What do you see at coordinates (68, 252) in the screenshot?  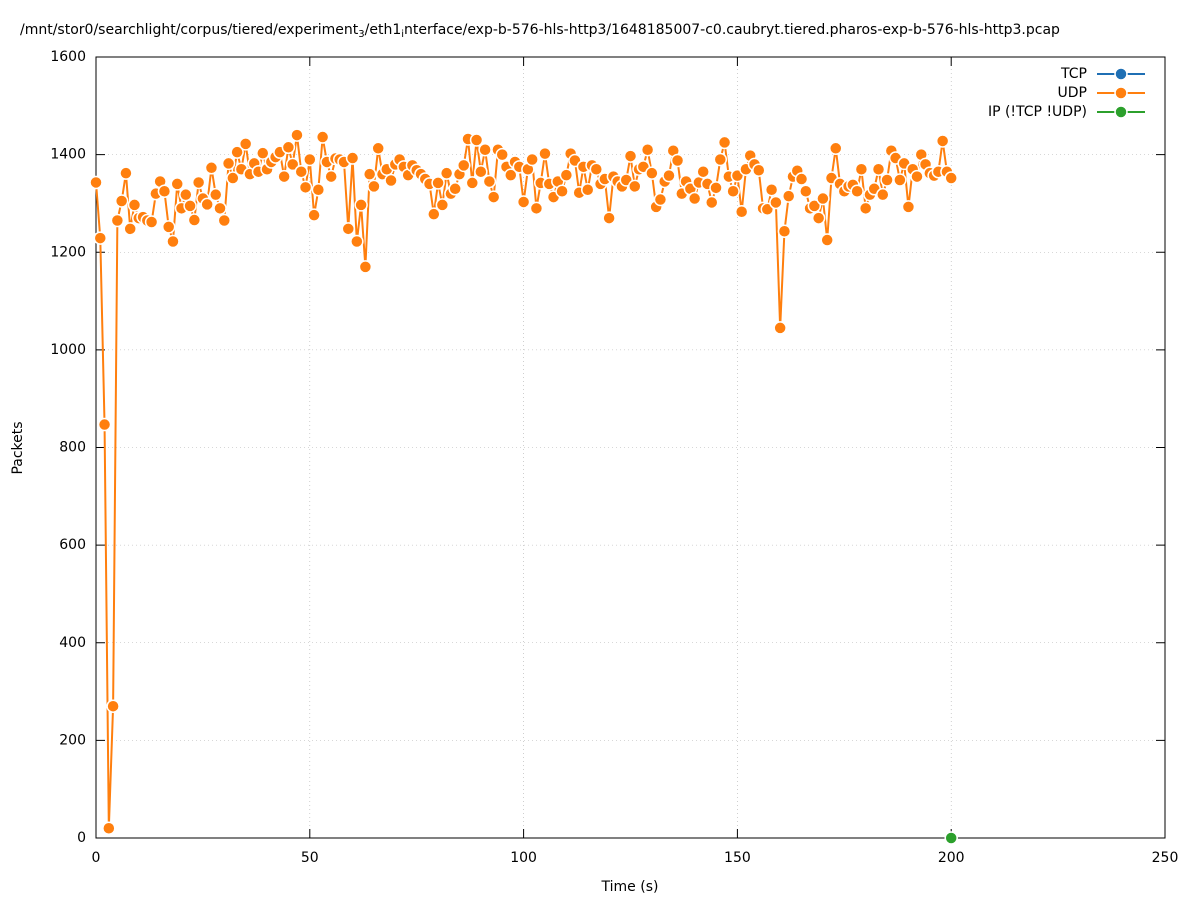 I see `y-tick-label: 1200` at bounding box center [68, 252].